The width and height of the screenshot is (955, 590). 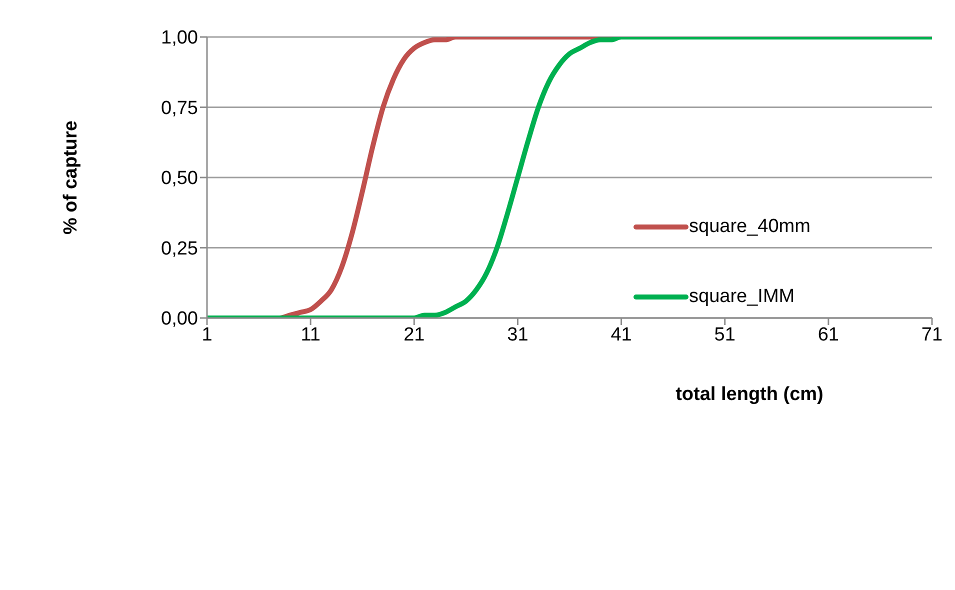 What do you see at coordinates (517, 335) in the screenshot?
I see `x-tick-label: 31` at bounding box center [517, 335].